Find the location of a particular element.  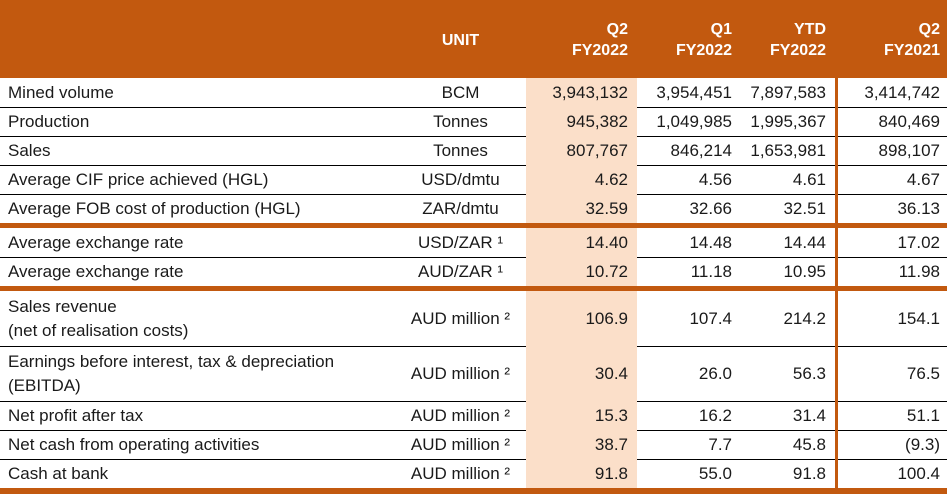

value-ytd-fy2022: 10.95 is located at coordinates (788, 271).